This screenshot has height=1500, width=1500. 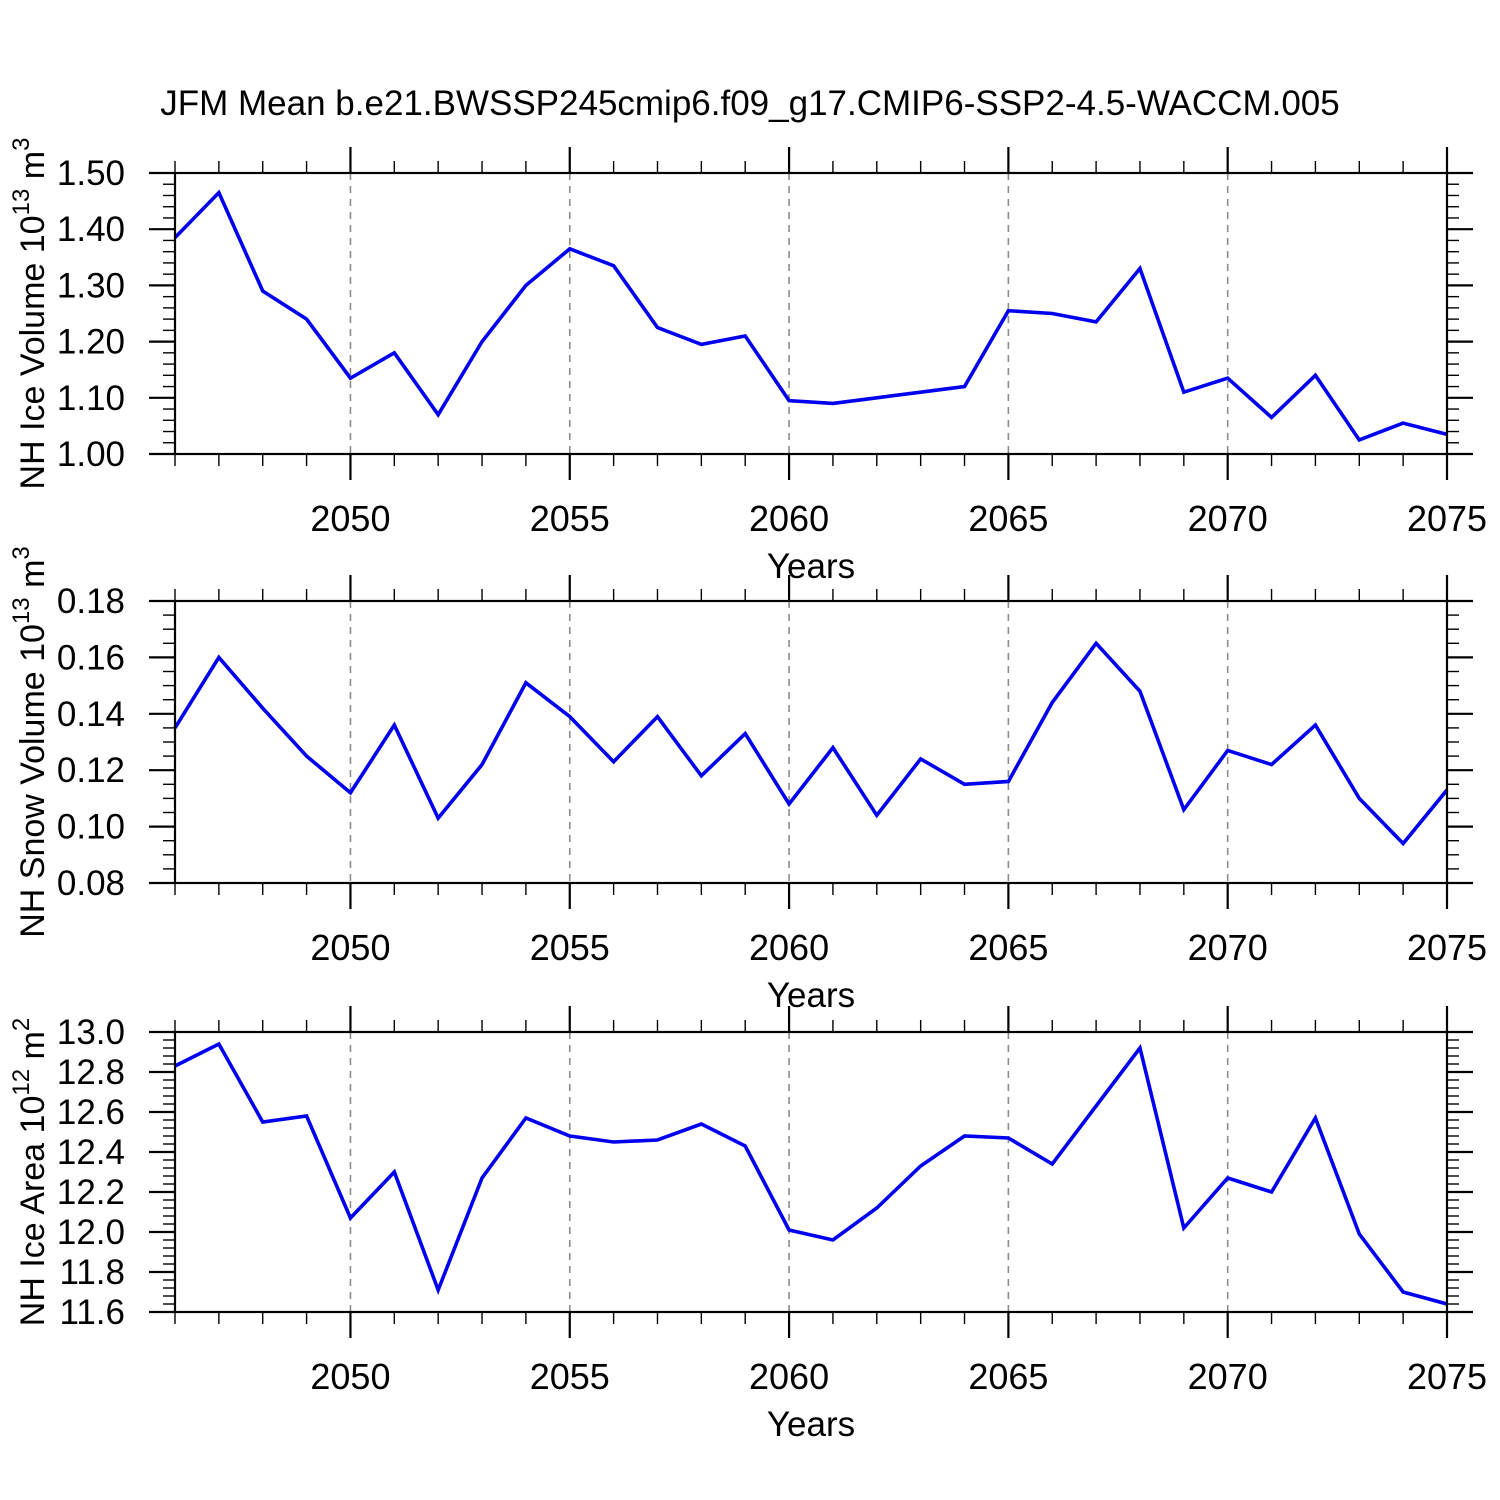 I want to click on y-tick-label: 1.00, so click(x=91, y=454).